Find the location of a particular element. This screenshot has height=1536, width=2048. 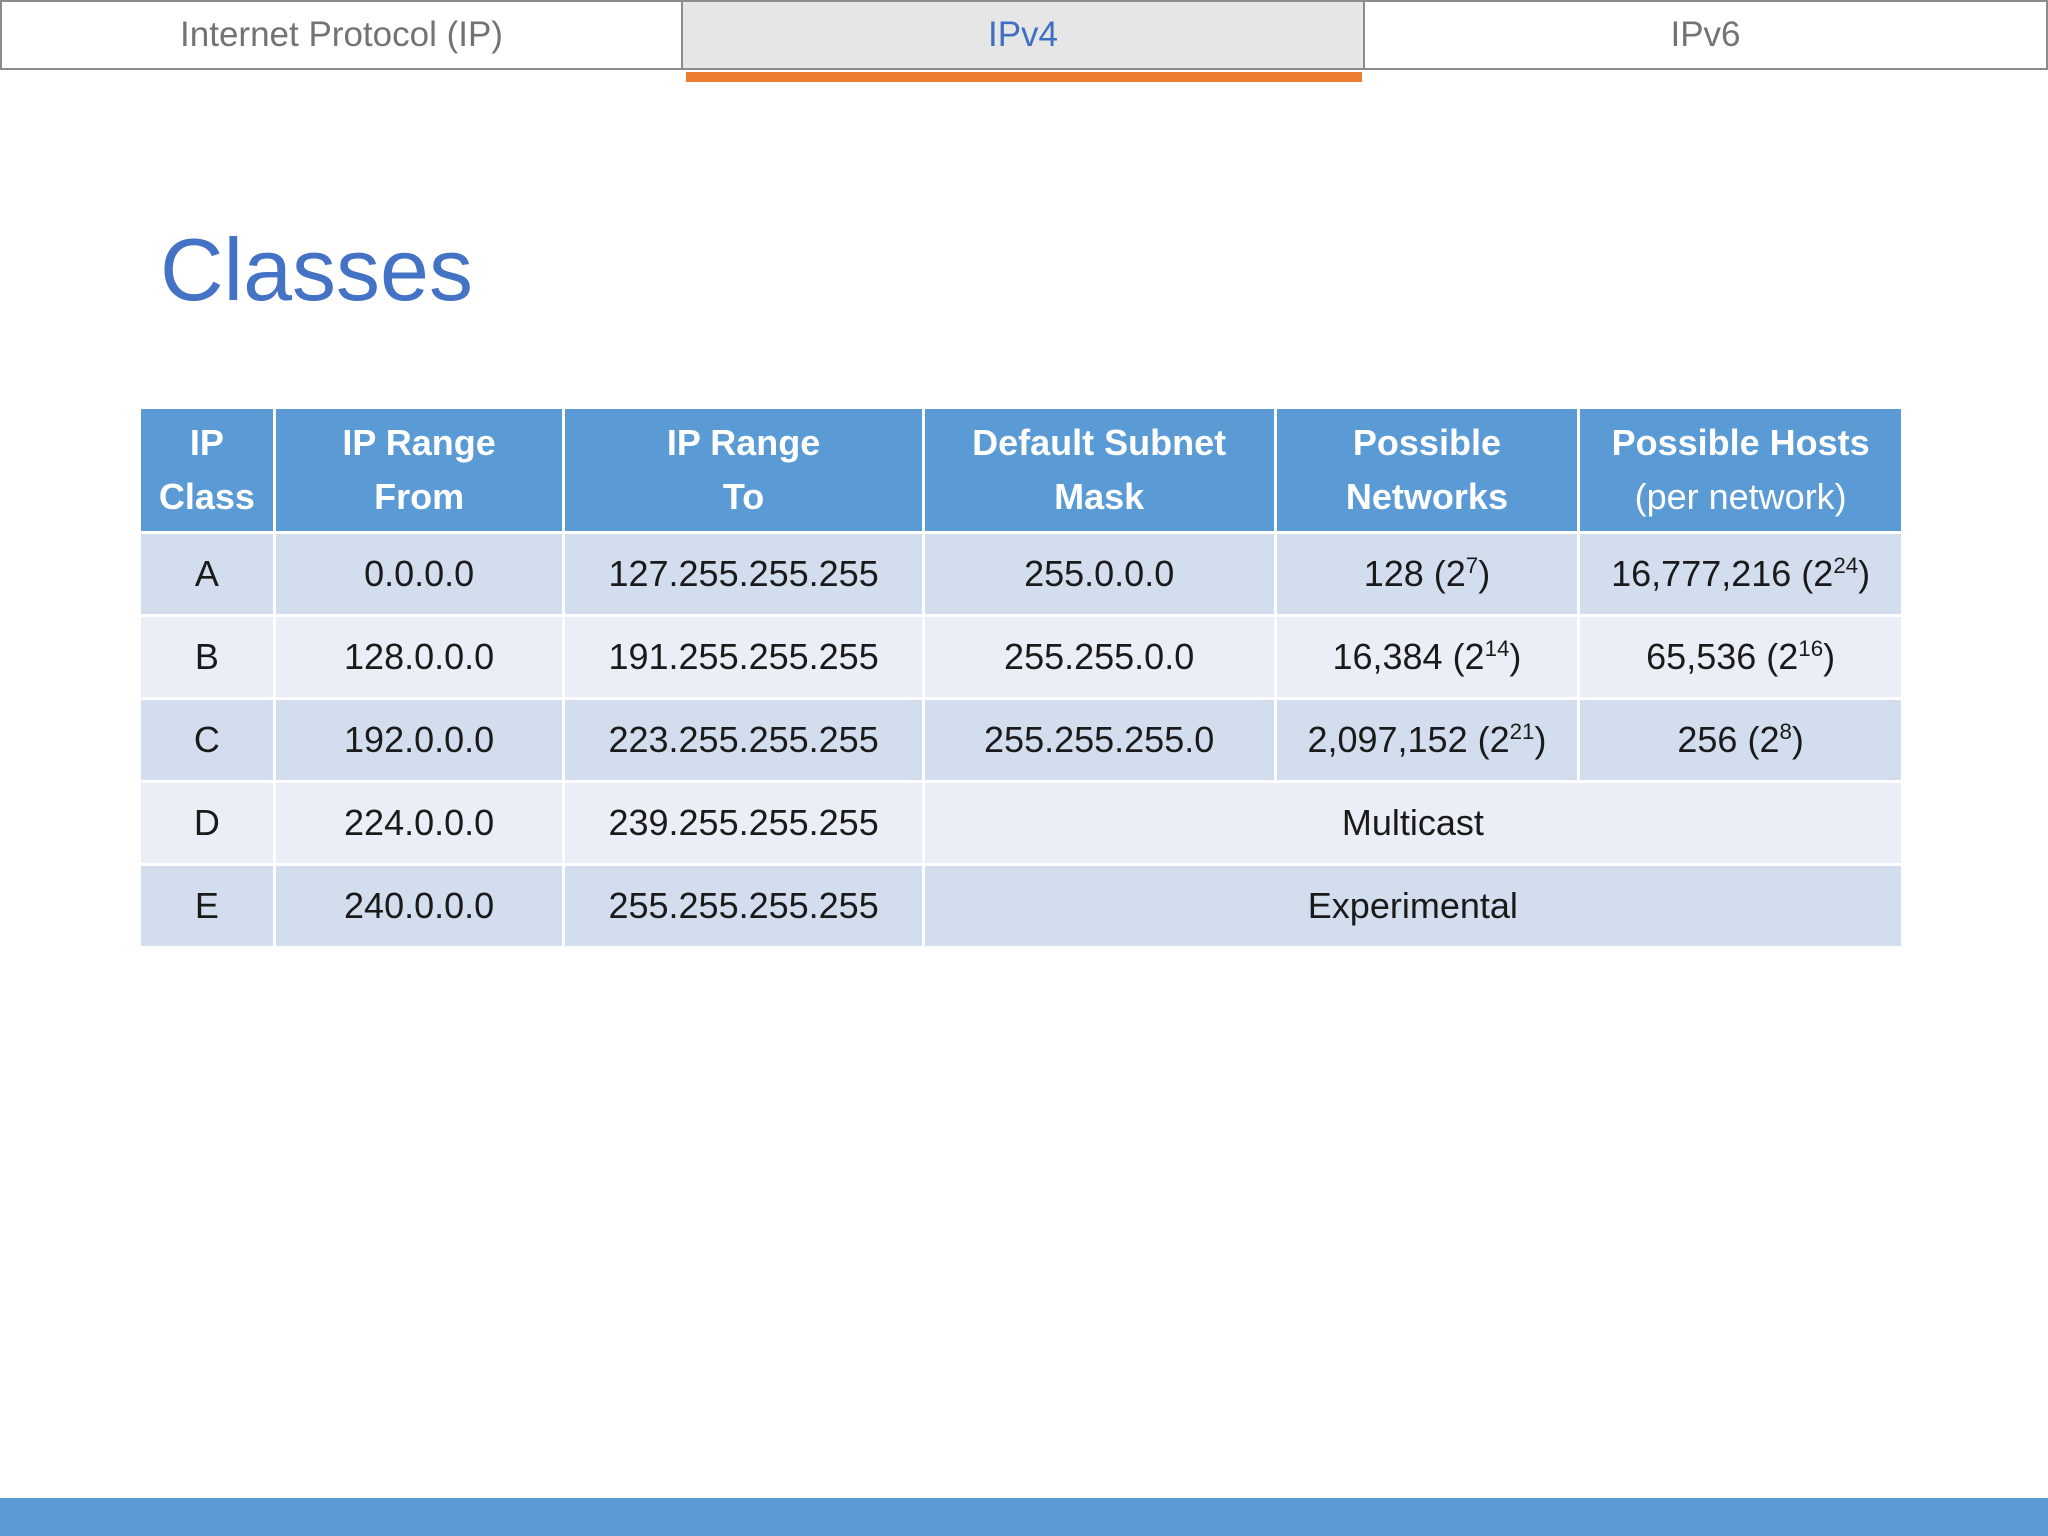

cell-range-from: 0.0.0.0 is located at coordinates (419, 574).